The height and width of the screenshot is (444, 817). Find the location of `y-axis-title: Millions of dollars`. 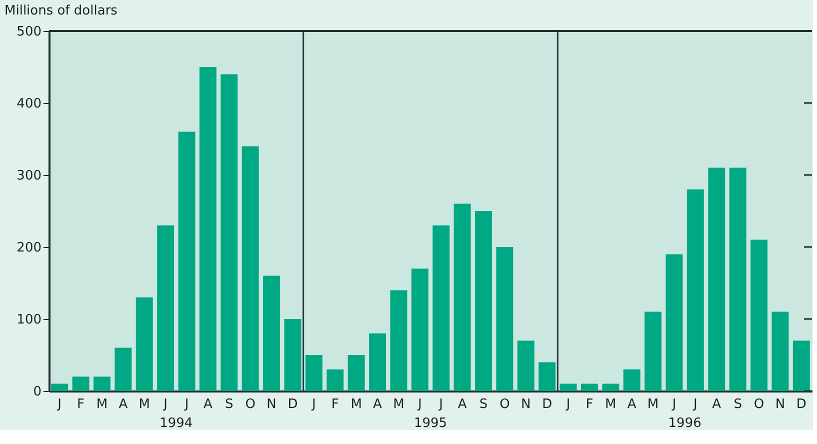

y-axis-title: Millions of dollars is located at coordinates (61, 11).